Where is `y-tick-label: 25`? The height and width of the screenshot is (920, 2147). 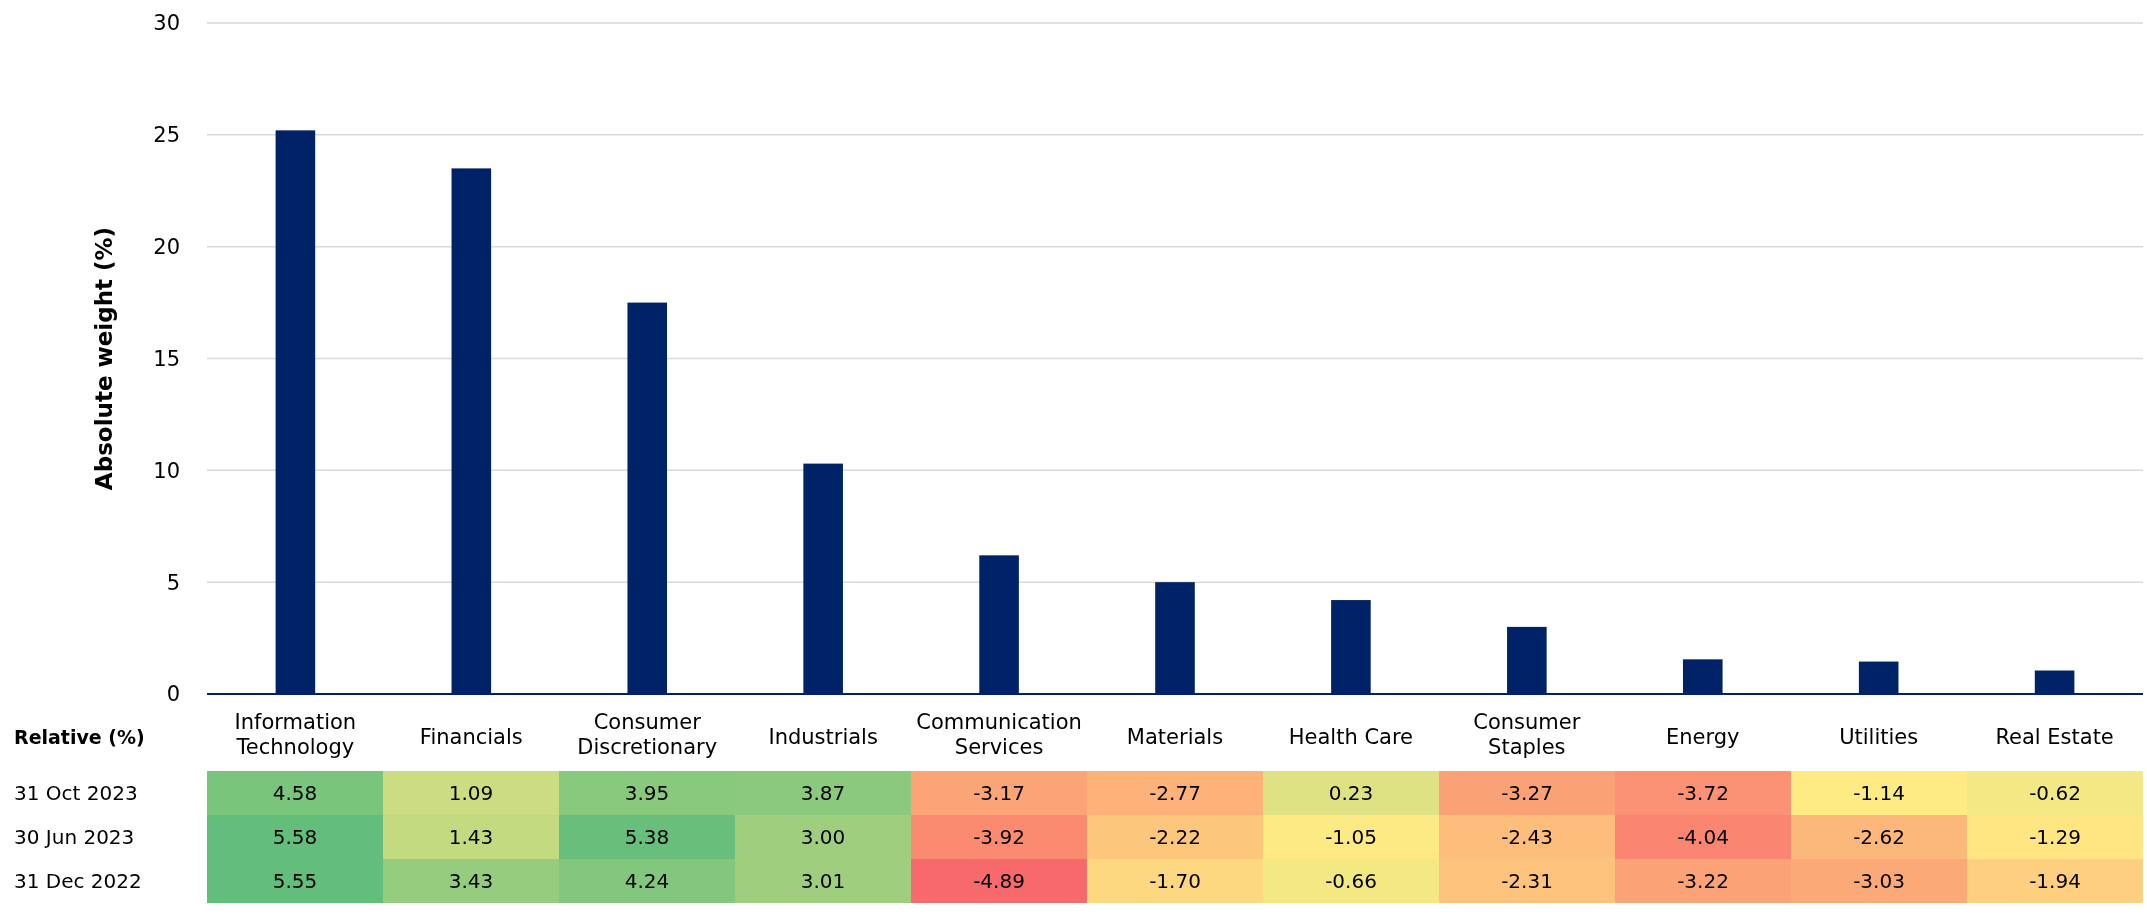 y-tick-label: 25 is located at coordinates (166, 135).